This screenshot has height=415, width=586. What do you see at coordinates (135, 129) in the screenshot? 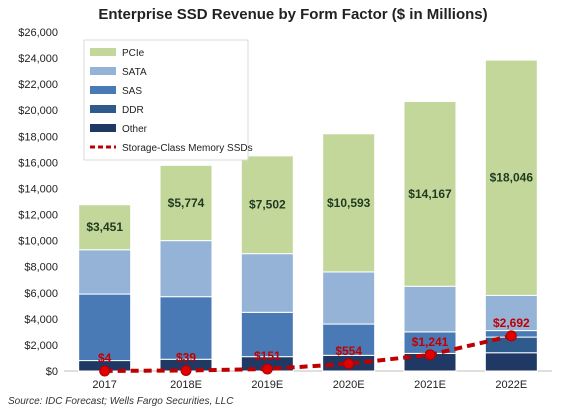
I see `legend-label: Other` at bounding box center [135, 129].